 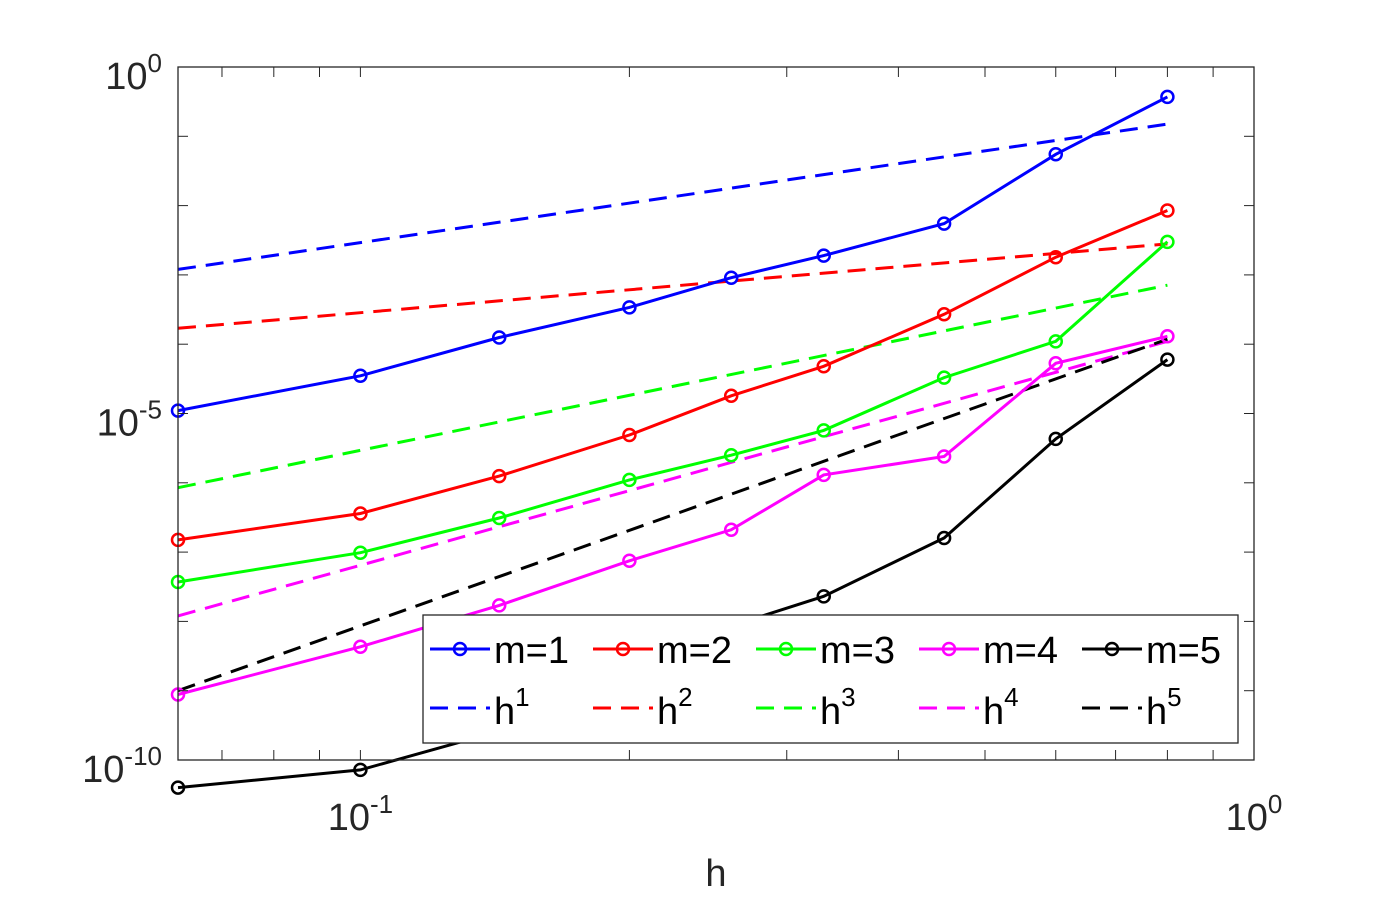 What do you see at coordinates (838, 707) in the screenshot?
I see `legend-label-h3: h3` at bounding box center [838, 707].